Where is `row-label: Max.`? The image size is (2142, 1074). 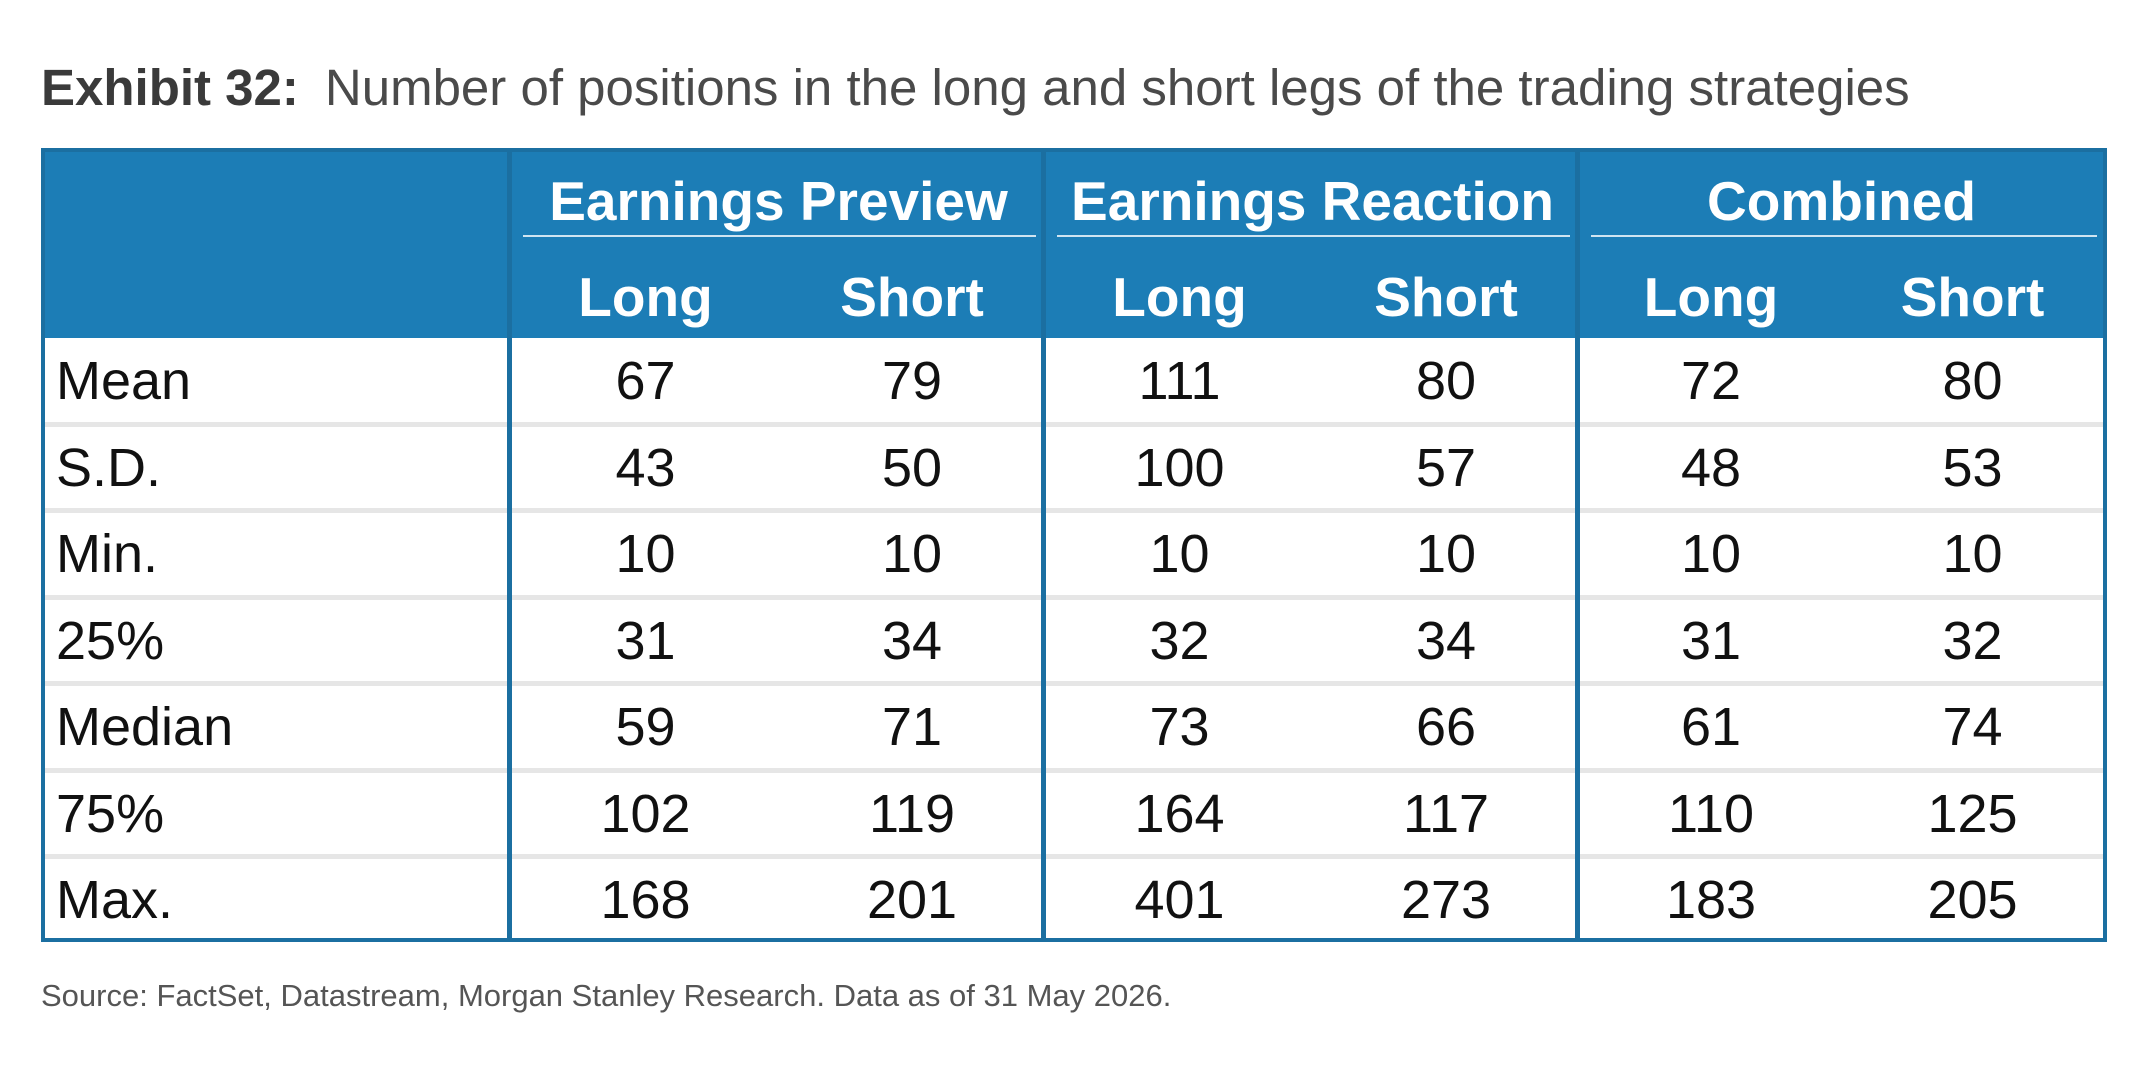 row-label: Max. is located at coordinates (115, 900).